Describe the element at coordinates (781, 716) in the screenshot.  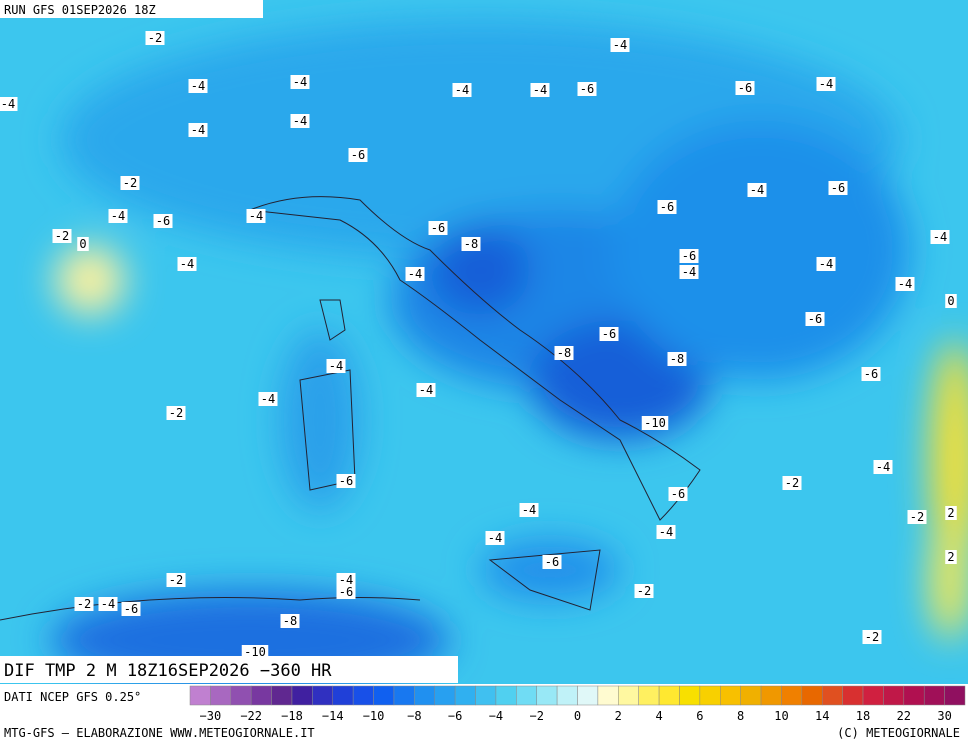
I see `colorbar-label: 10` at that location.